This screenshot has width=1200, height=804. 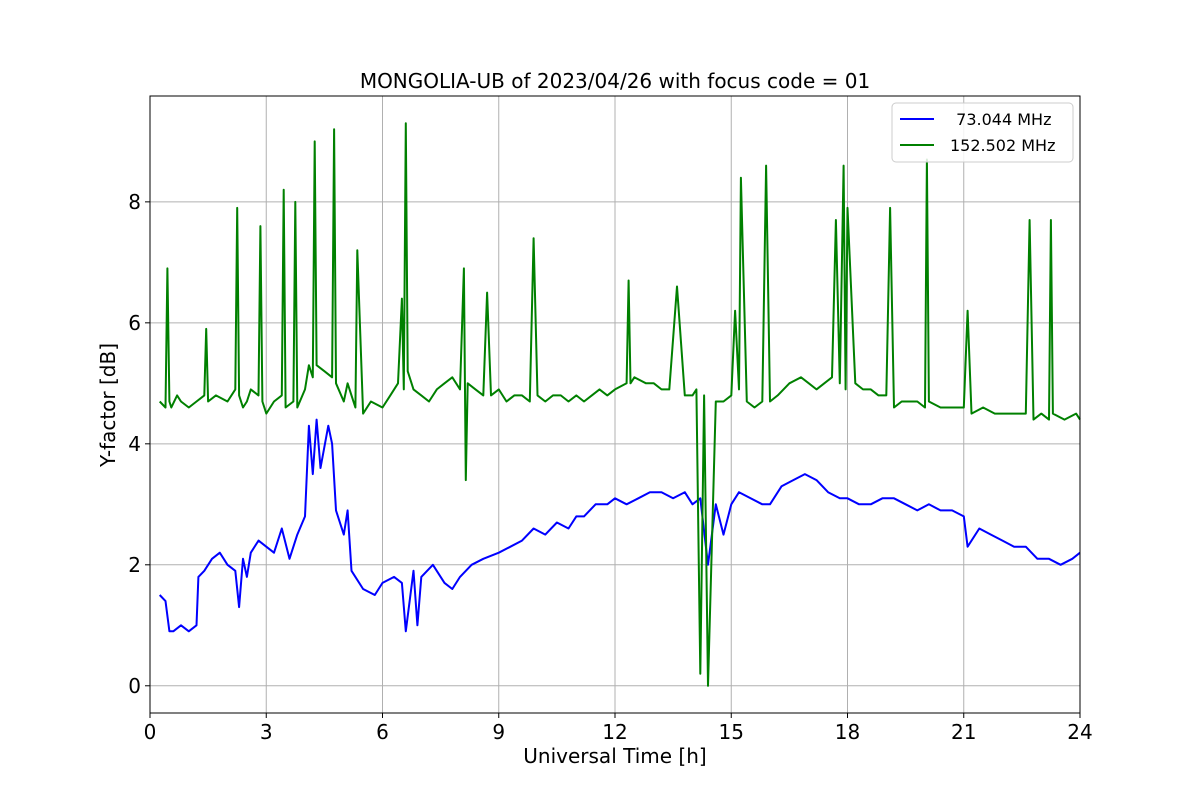 I want to click on x-tick-label: 24, so click(x=1079, y=732).